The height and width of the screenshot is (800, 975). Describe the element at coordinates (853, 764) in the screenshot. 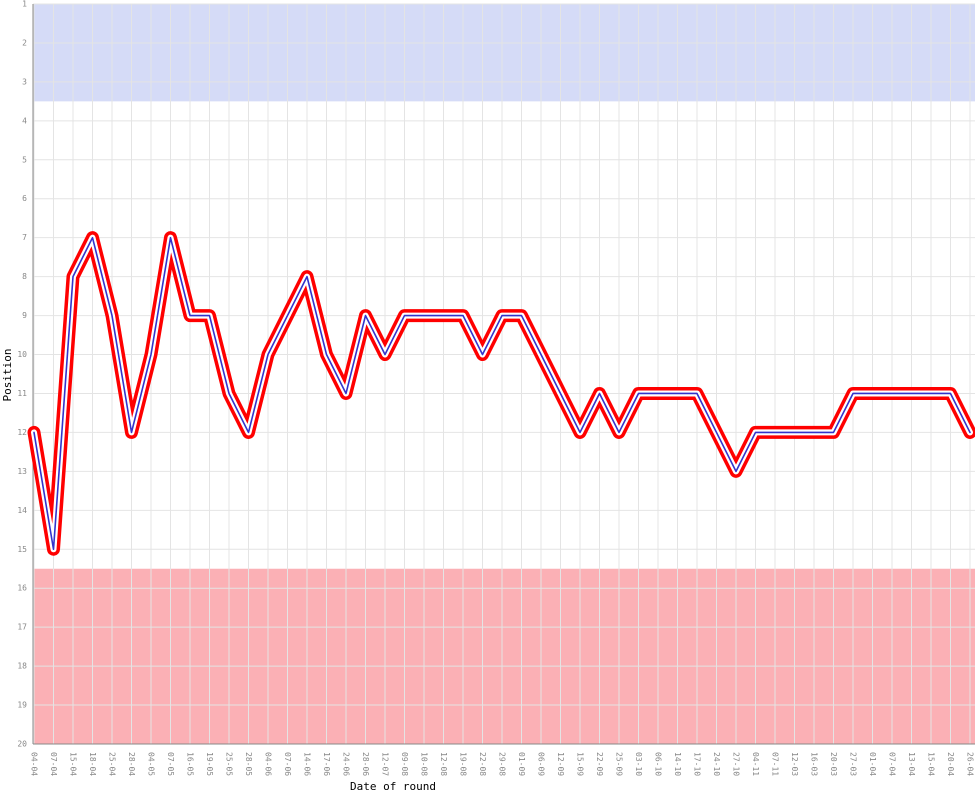

I see `x-tick-label: 27-03` at that location.